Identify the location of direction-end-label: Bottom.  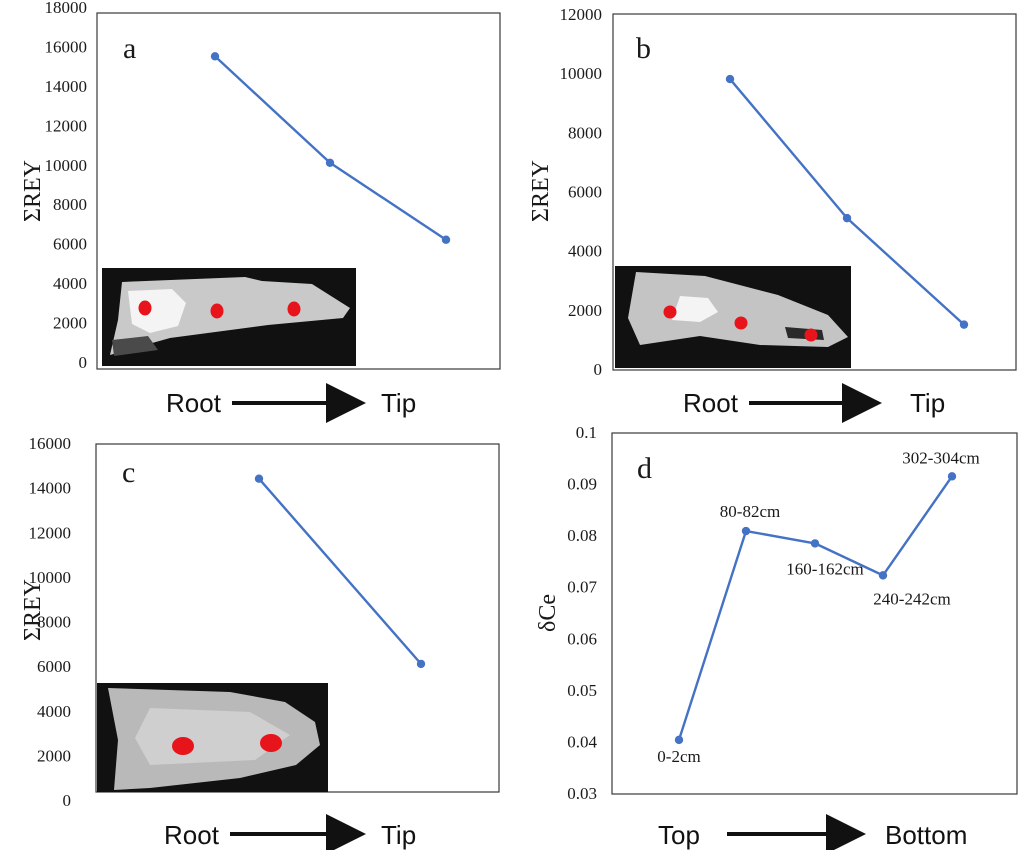
(926, 835).